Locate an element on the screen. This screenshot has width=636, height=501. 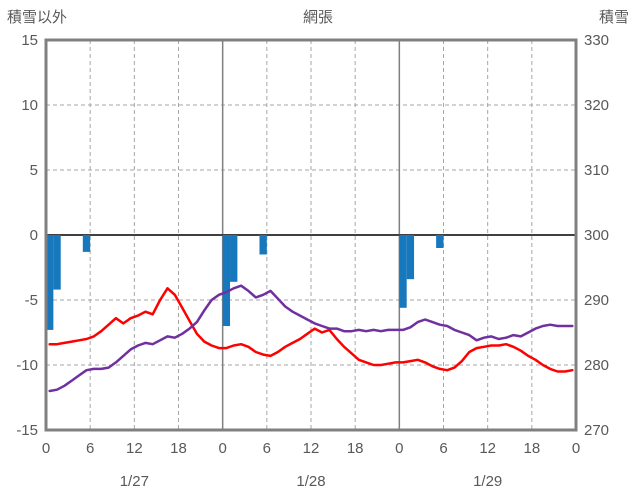
right-axis-tick-label: 330 is located at coordinates (596, 40).